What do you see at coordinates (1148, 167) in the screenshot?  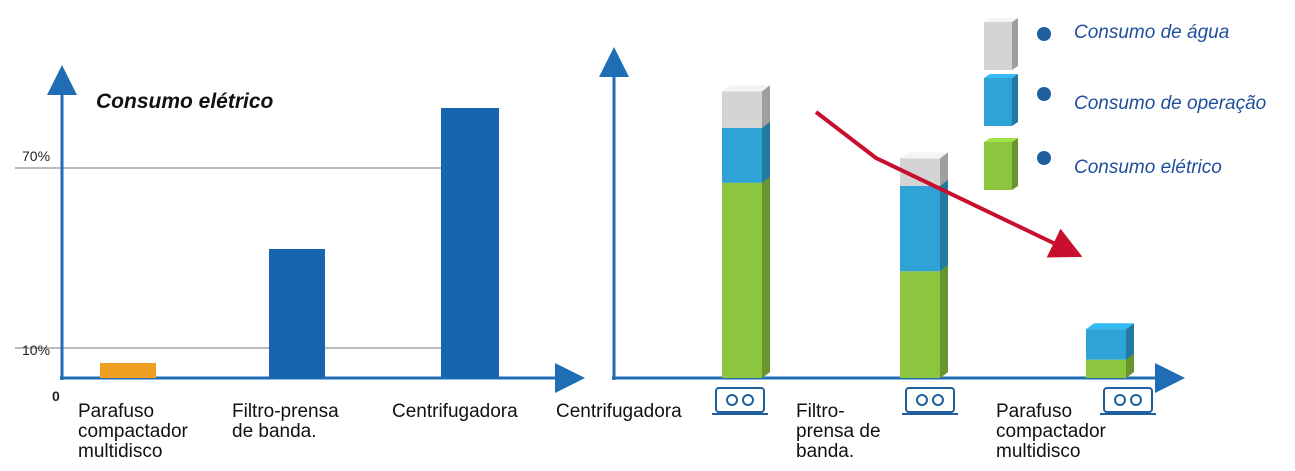 I see `legend-label-electric: Consumo elétrico` at bounding box center [1148, 167].